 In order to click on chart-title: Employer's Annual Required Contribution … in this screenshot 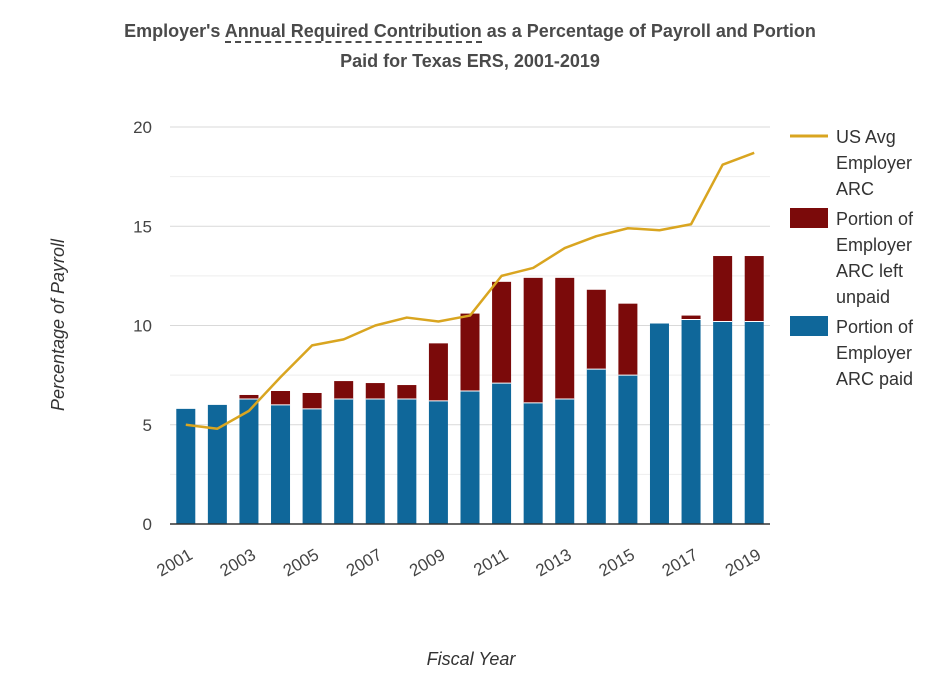, I will do `click(470, 46)`.